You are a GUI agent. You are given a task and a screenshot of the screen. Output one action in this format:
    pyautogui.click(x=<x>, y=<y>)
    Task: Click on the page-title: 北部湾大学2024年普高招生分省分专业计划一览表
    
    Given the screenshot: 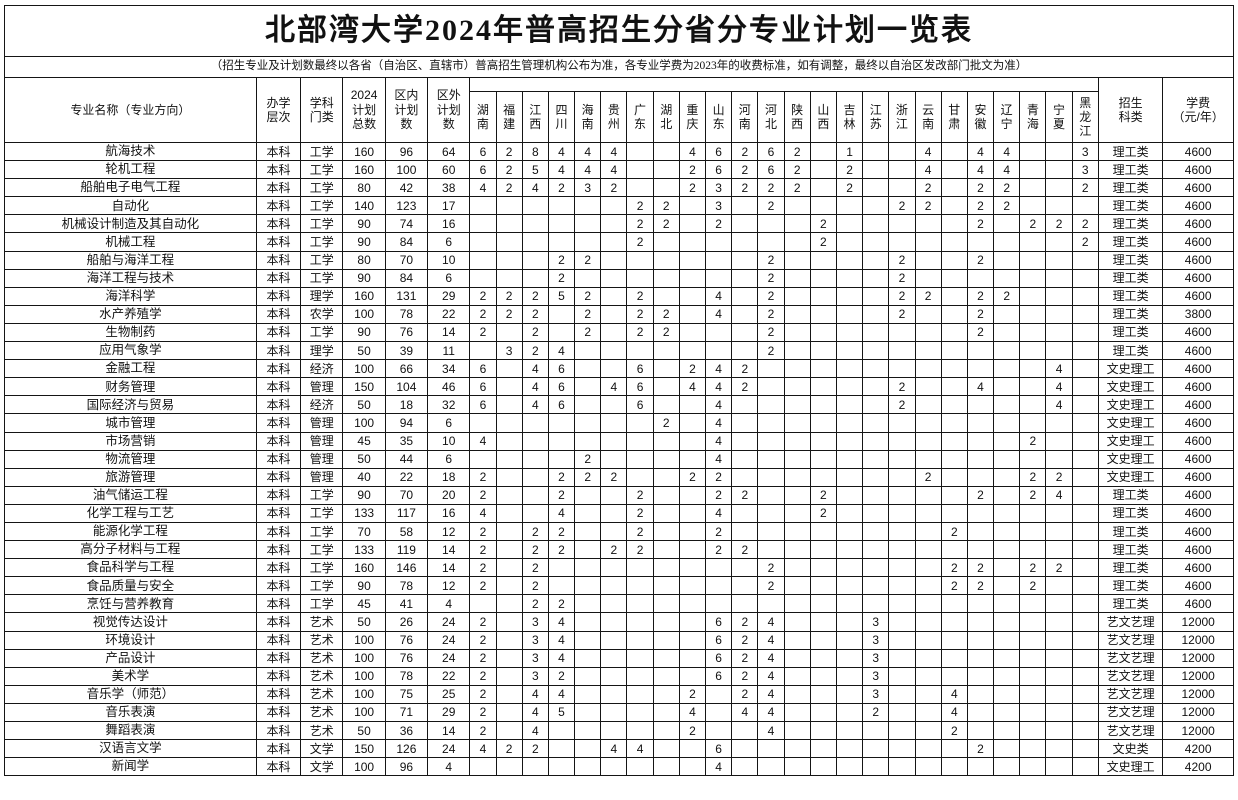 What is the action you would take?
    pyautogui.click(x=619, y=31)
    